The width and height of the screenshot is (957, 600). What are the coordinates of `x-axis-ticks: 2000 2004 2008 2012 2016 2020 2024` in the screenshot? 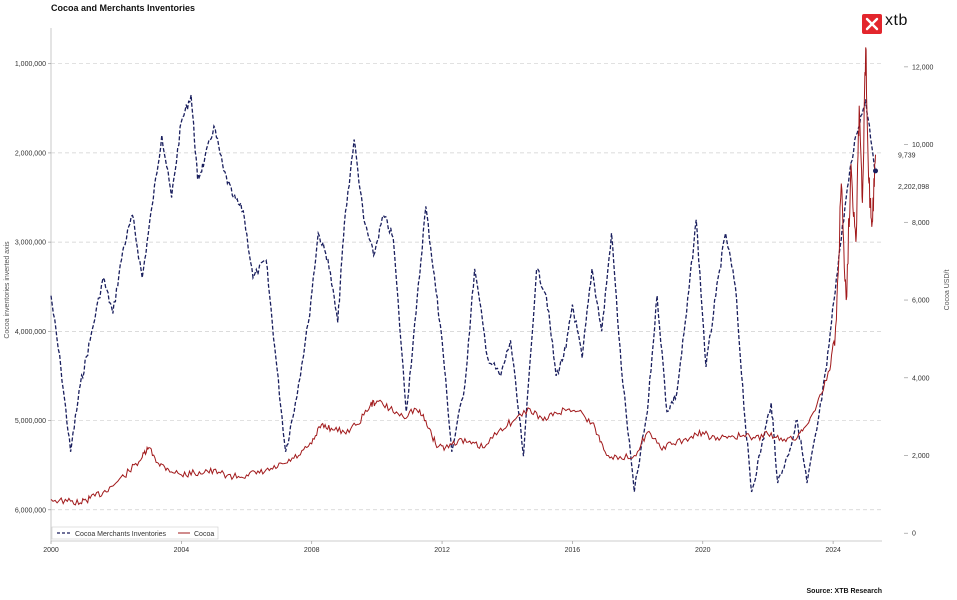 It's located at (442, 547).